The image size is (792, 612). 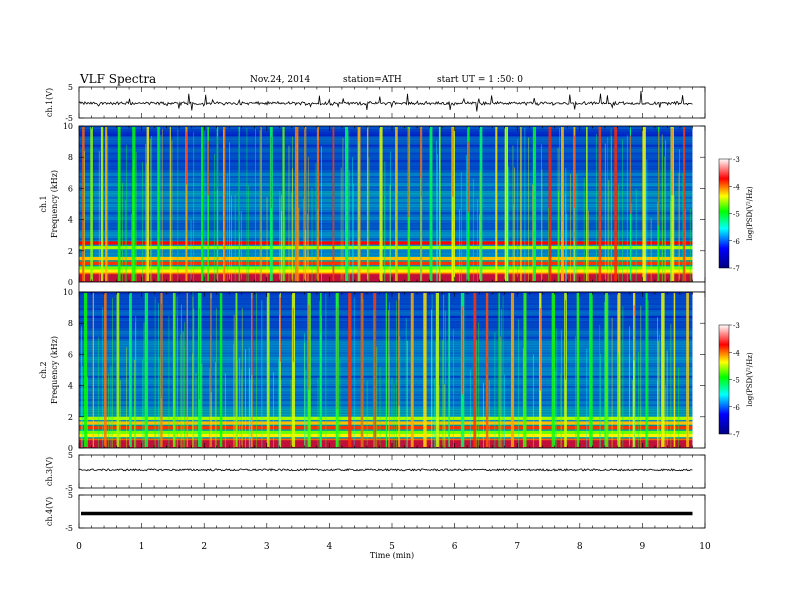 I want to click on ch1-waveform-ytick-label: -5, so click(x=69, y=118).